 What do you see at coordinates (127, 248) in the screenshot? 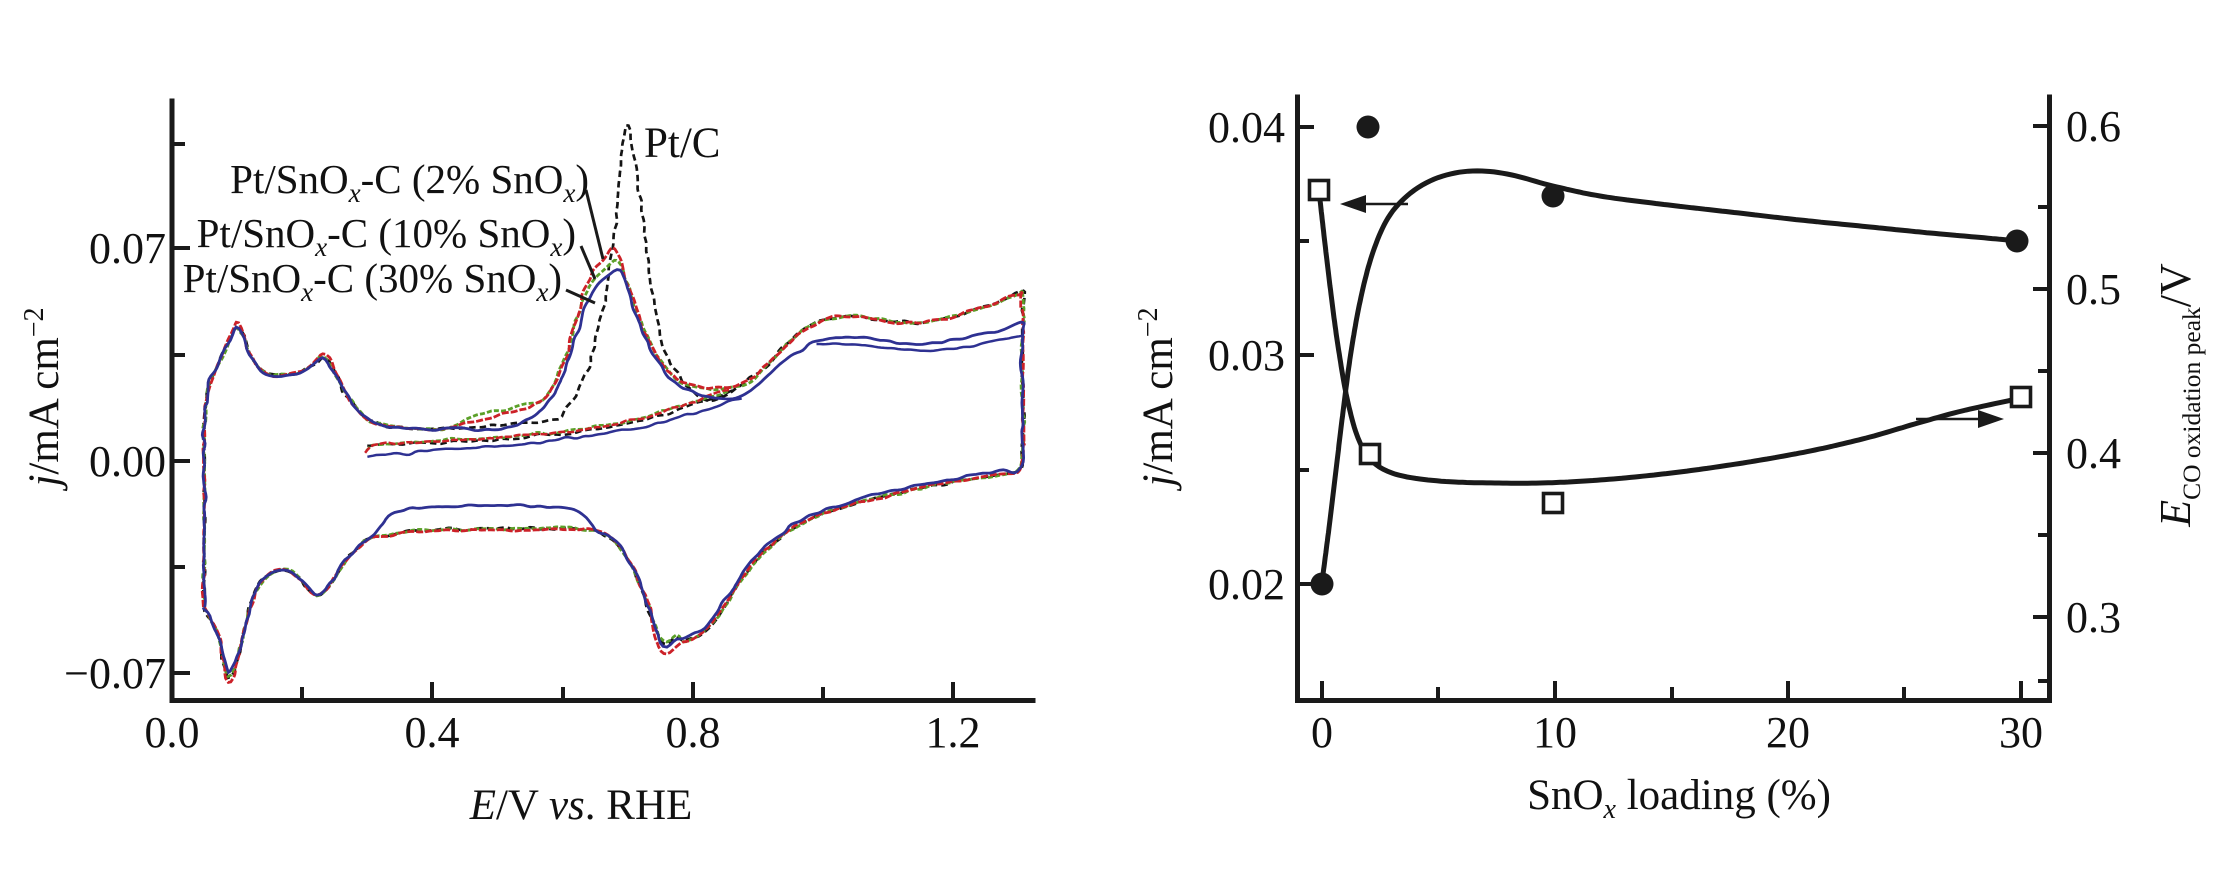
I see `svg-text: 0.07` at bounding box center [127, 248].